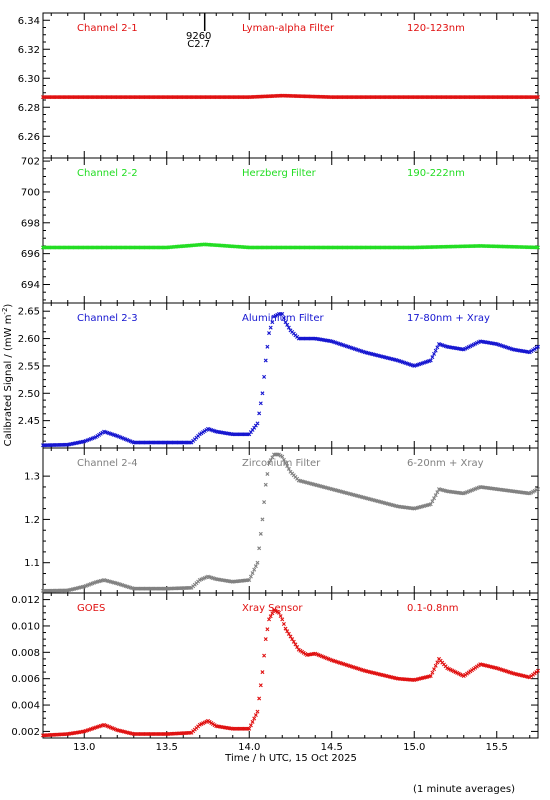 The height and width of the screenshot is (800, 550). Describe the element at coordinates (436, 28) in the screenshot. I see `panel-band-label: 120-123nm` at that location.